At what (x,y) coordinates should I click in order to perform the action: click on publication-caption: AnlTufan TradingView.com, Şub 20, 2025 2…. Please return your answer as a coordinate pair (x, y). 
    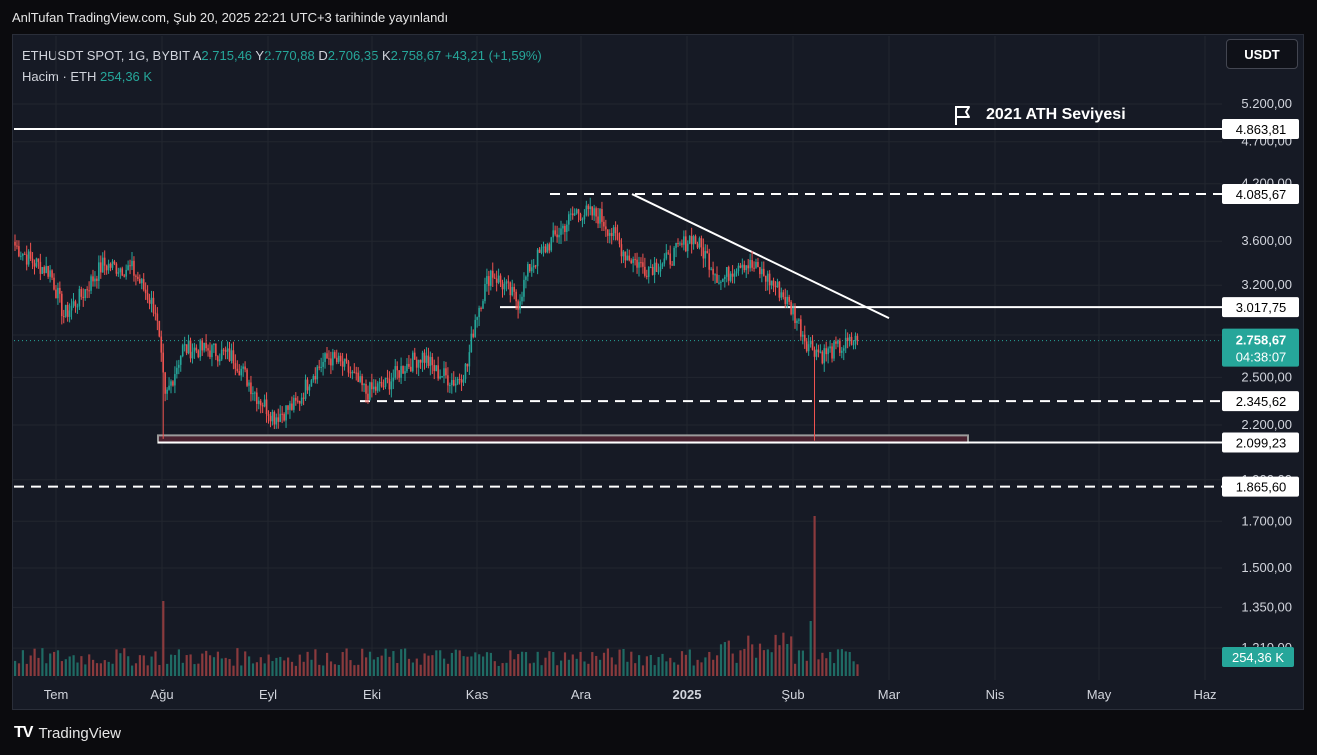
    Looking at the image, I should click on (230, 17).